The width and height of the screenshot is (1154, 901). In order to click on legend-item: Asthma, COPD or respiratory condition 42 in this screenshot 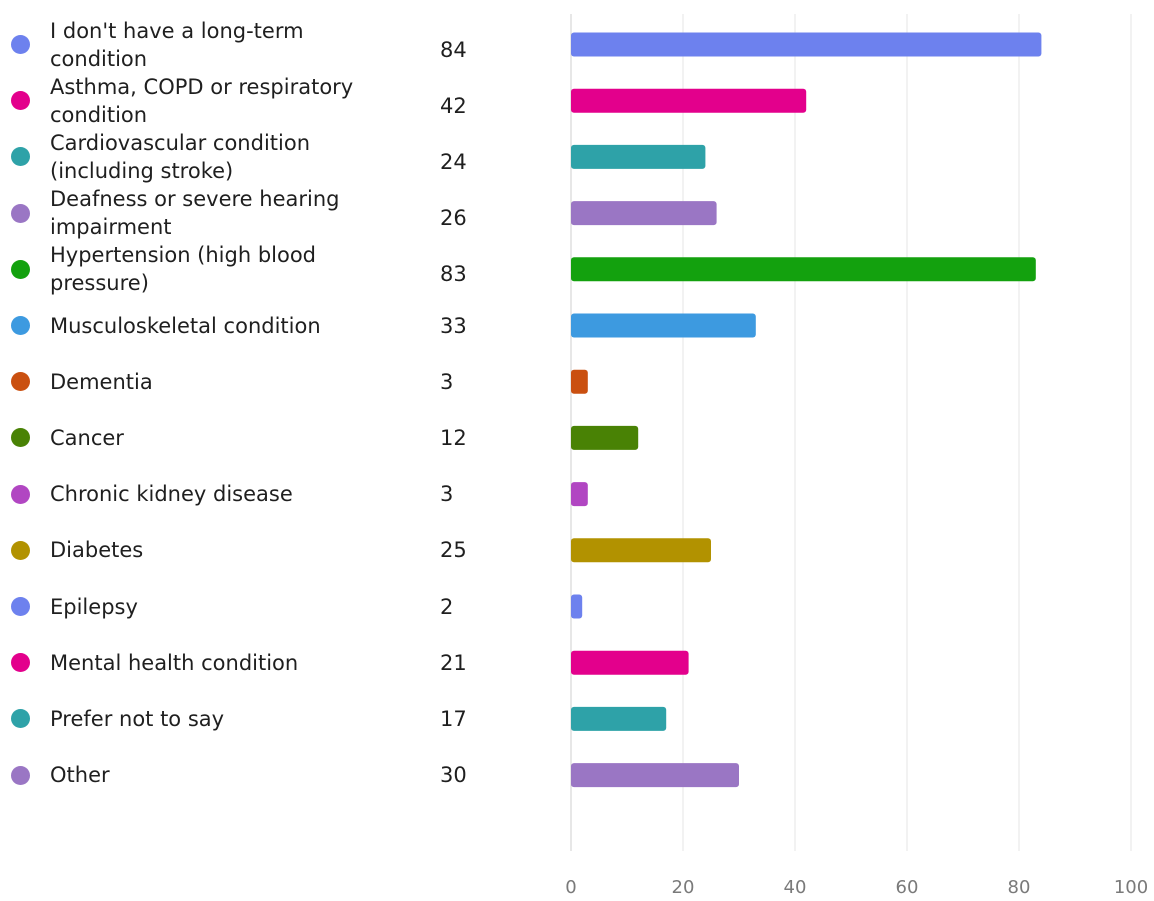, I will do `click(260, 101)`.